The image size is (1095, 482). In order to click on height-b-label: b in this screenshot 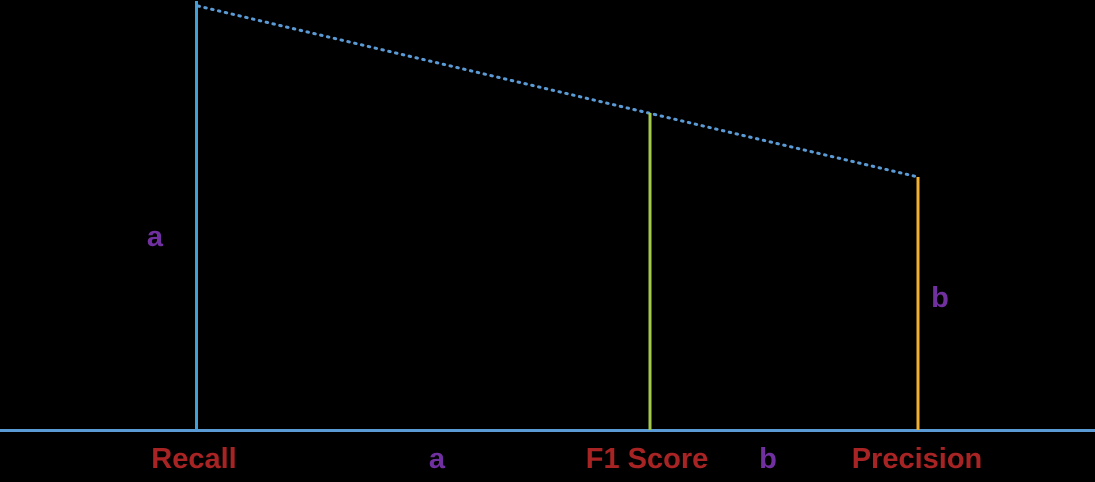, I will do `click(940, 298)`.